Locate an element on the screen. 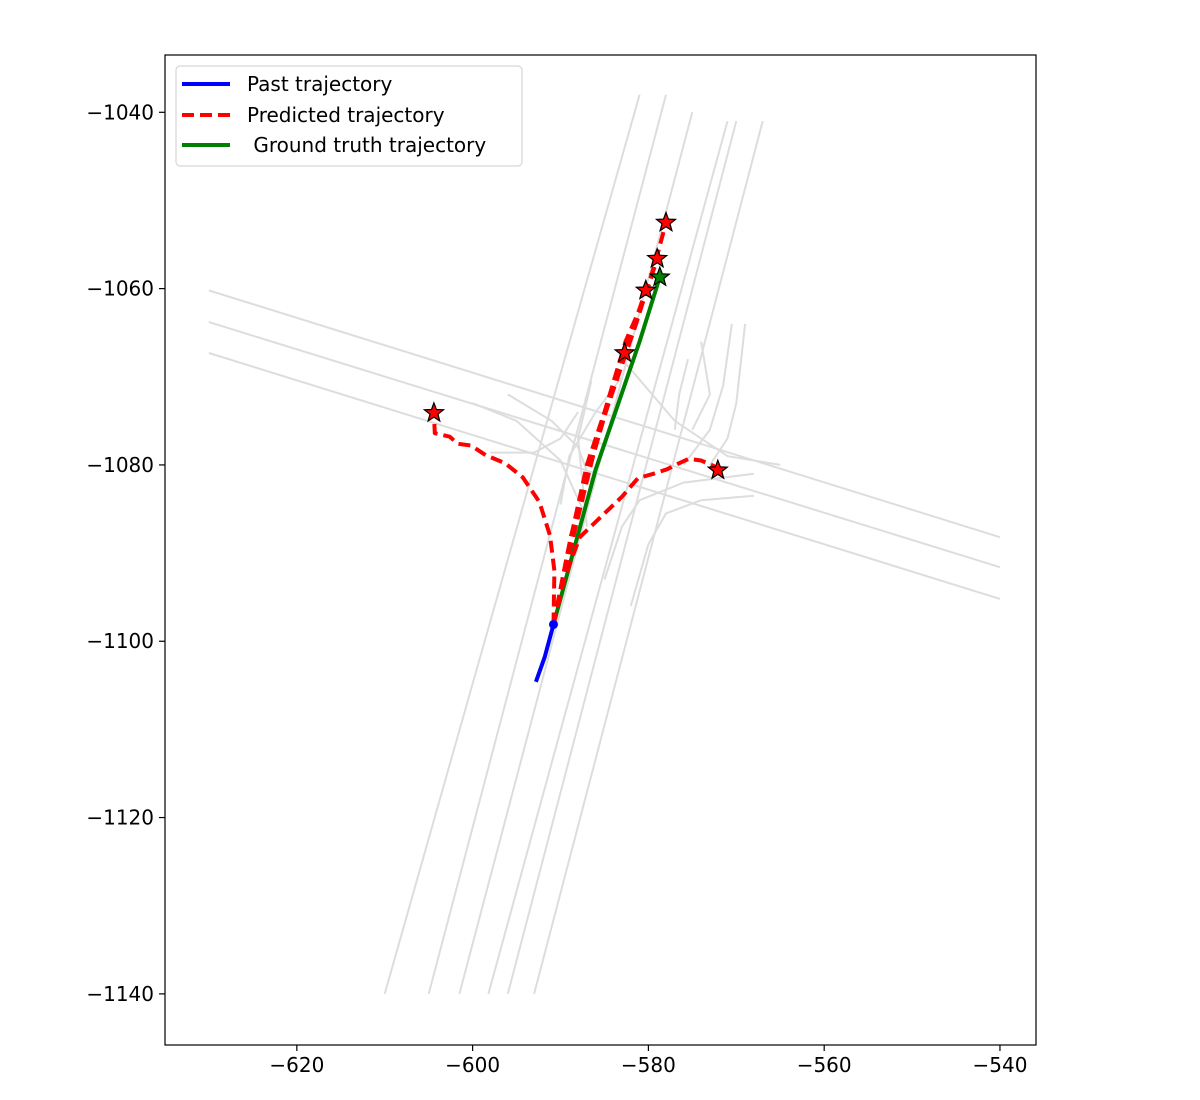  x-axis: −620 −600 −580 −560 −540 is located at coordinates (648, 1061).